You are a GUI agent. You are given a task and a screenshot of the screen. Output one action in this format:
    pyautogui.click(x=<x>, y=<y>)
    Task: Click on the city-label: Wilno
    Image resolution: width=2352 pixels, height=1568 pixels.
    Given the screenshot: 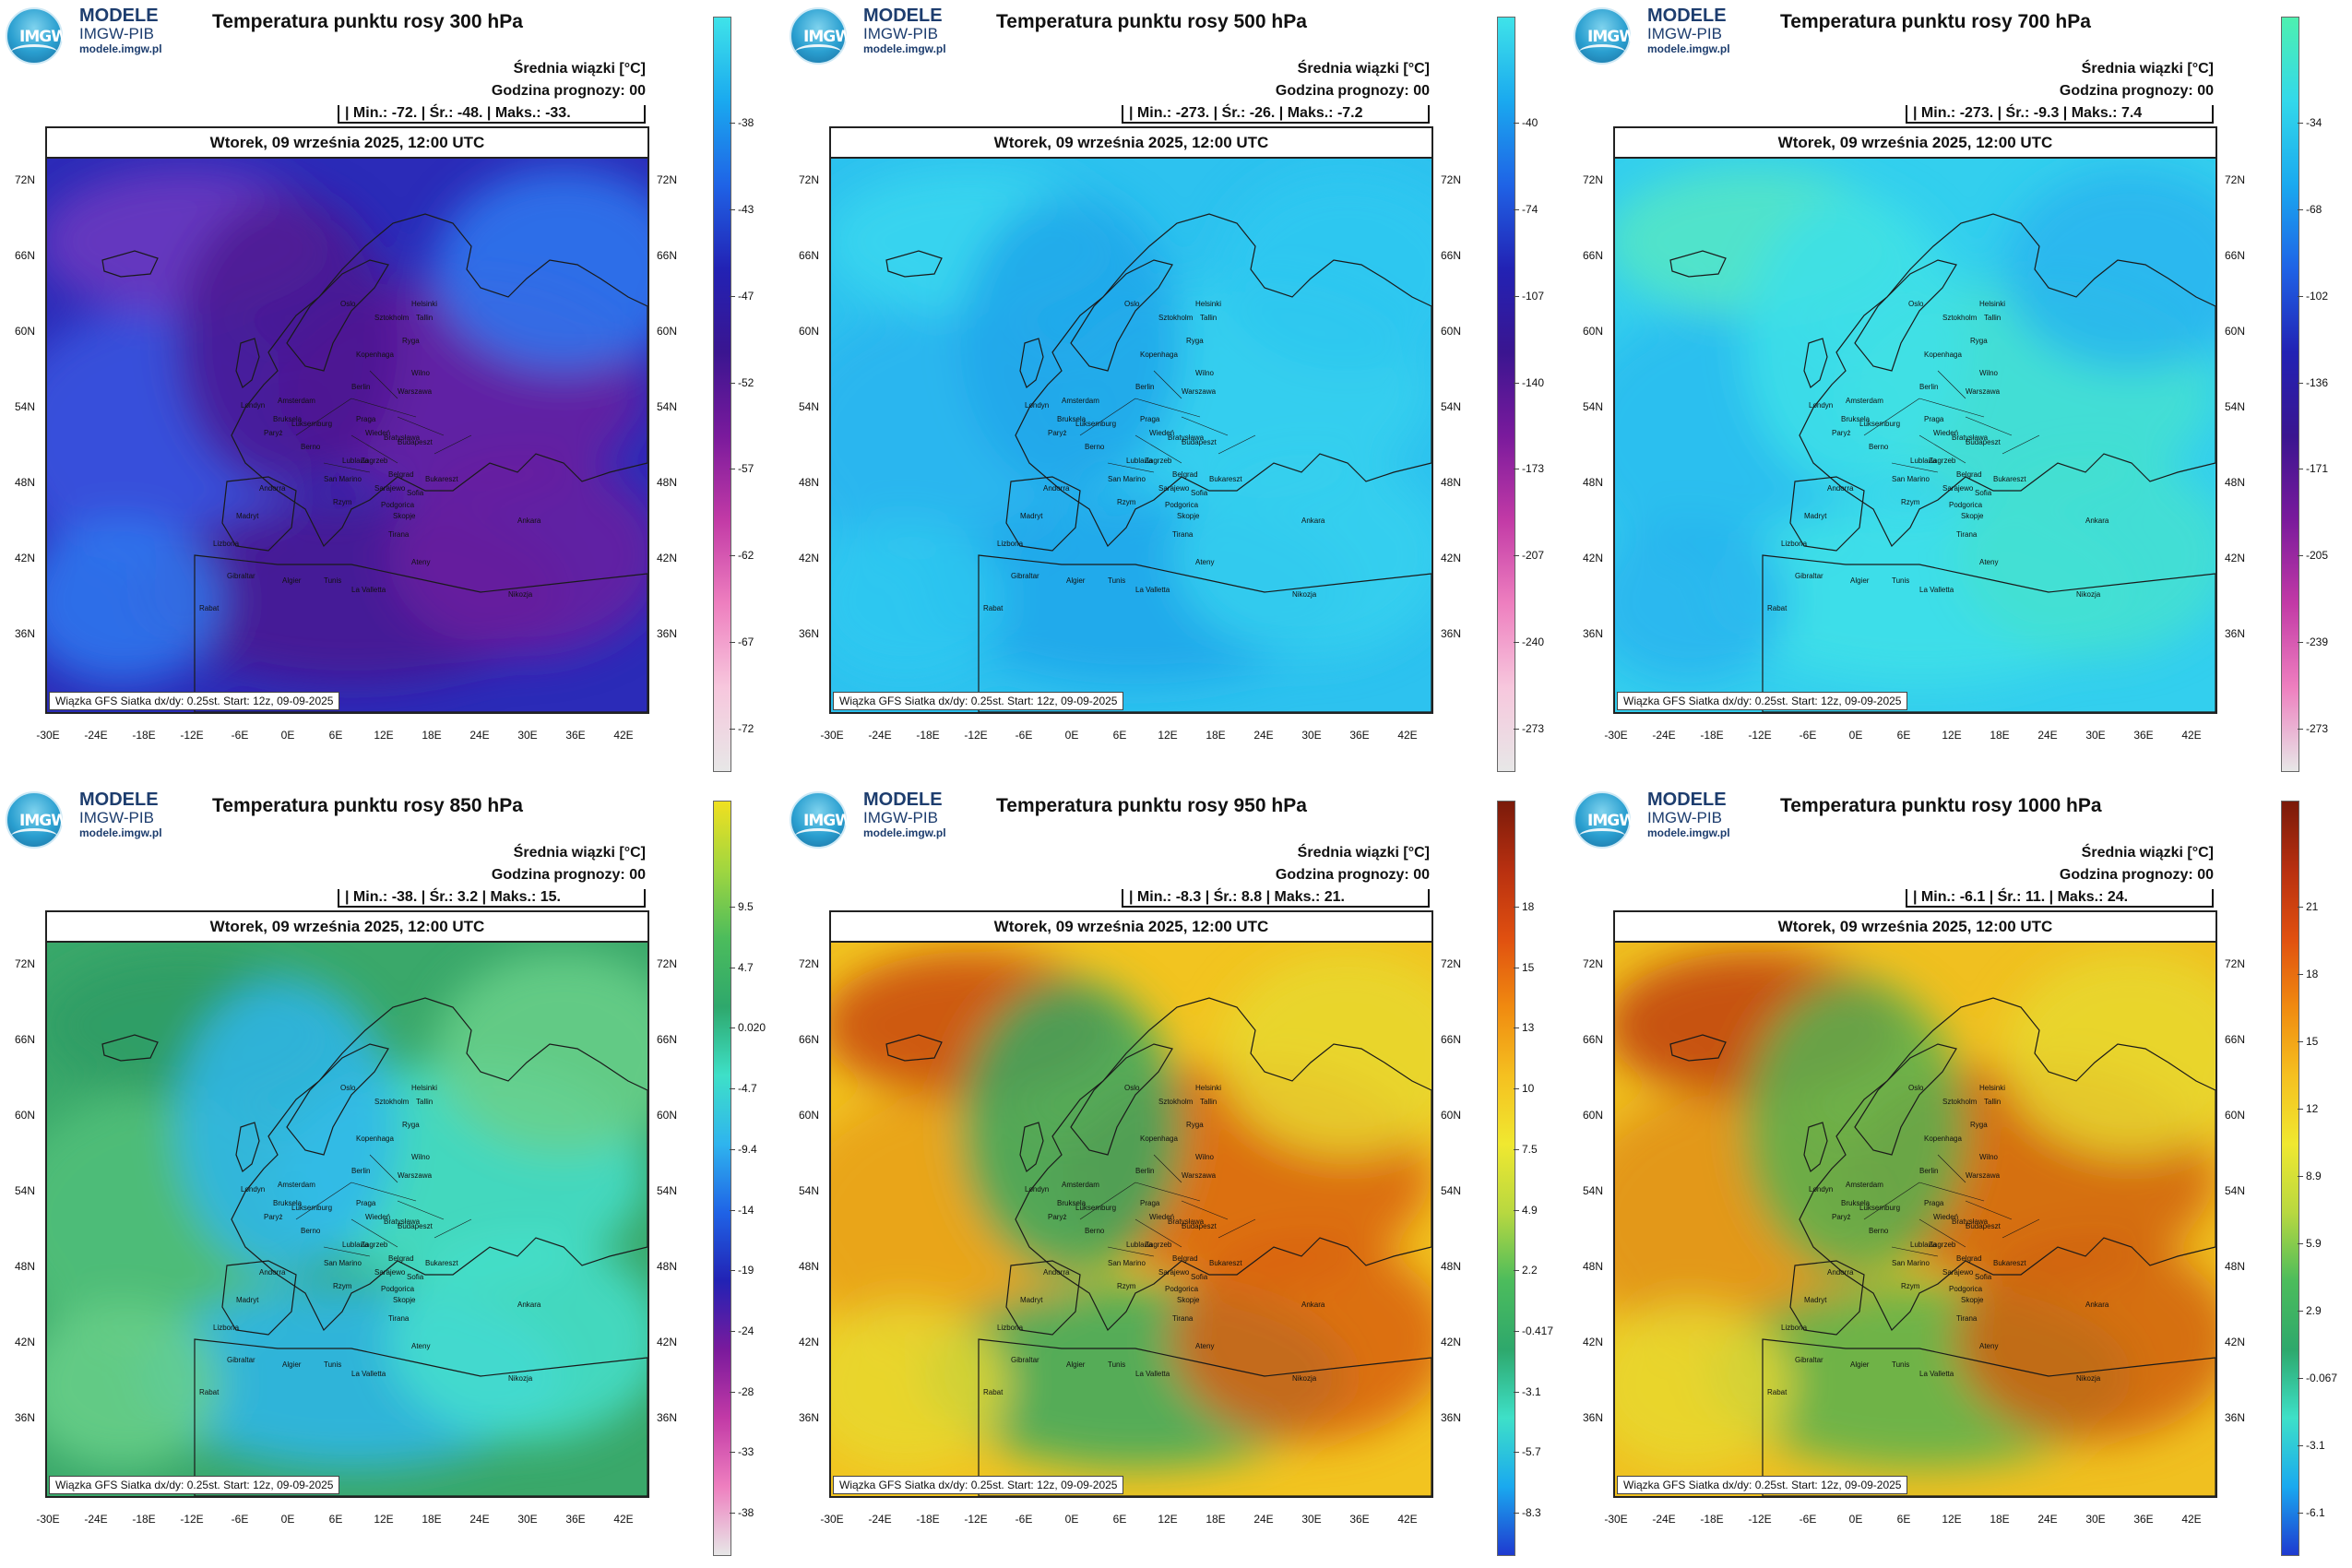 What is the action you would take?
    pyautogui.click(x=1205, y=1157)
    